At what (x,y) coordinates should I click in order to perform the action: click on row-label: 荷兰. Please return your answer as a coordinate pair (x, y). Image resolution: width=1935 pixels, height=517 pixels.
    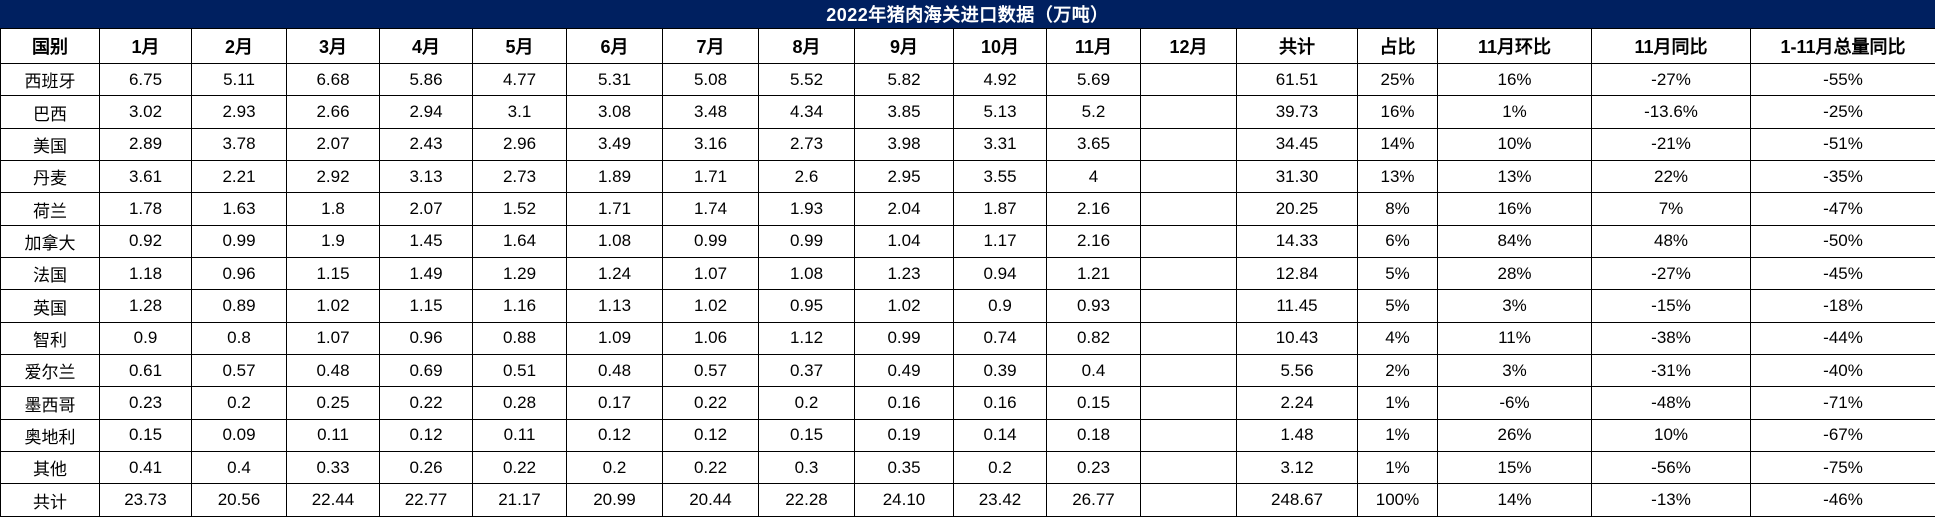
    Looking at the image, I should click on (50, 209).